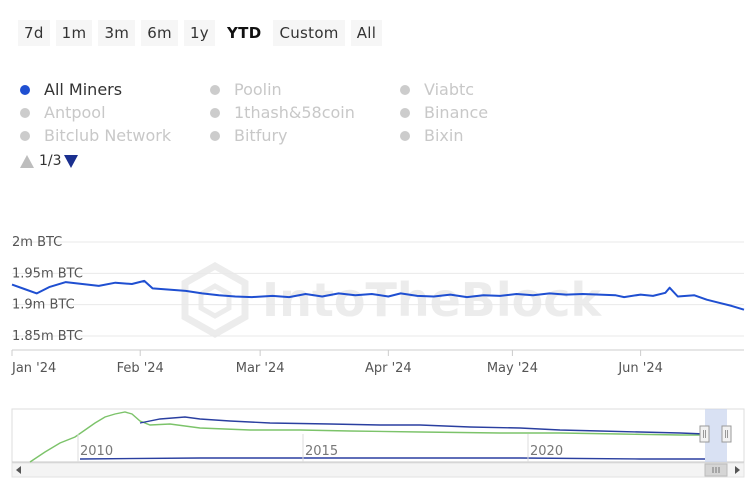 This screenshot has width=756, height=496. What do you see at coordinates (456, 112) in the screenshot?
I see `legend-item-label: Binance` at bounding box center [456, 112].